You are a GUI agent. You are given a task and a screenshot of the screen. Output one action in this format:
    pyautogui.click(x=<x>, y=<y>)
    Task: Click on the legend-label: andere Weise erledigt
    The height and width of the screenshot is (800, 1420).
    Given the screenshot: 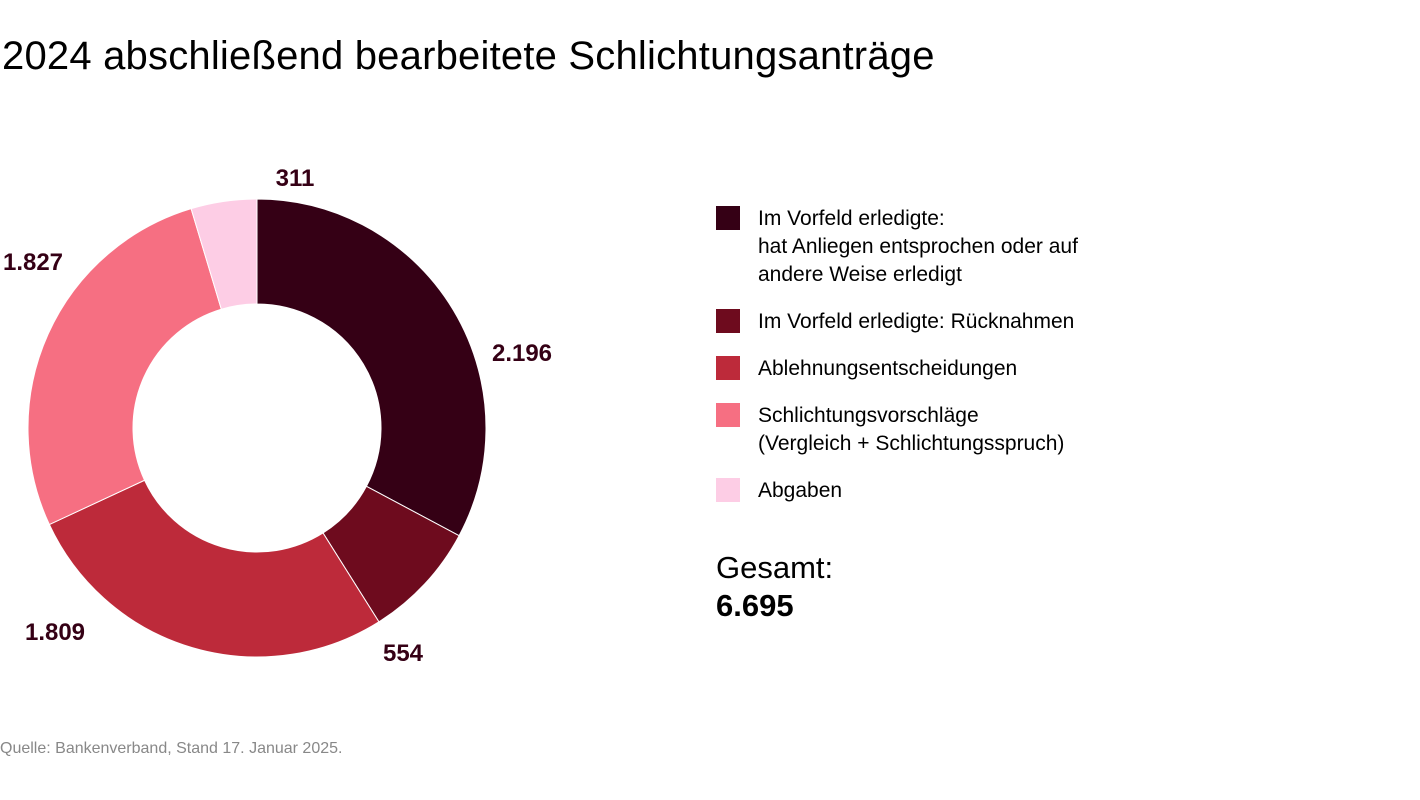 What is the action you would take?
    pyautogui.click(x=860, y=274)
    